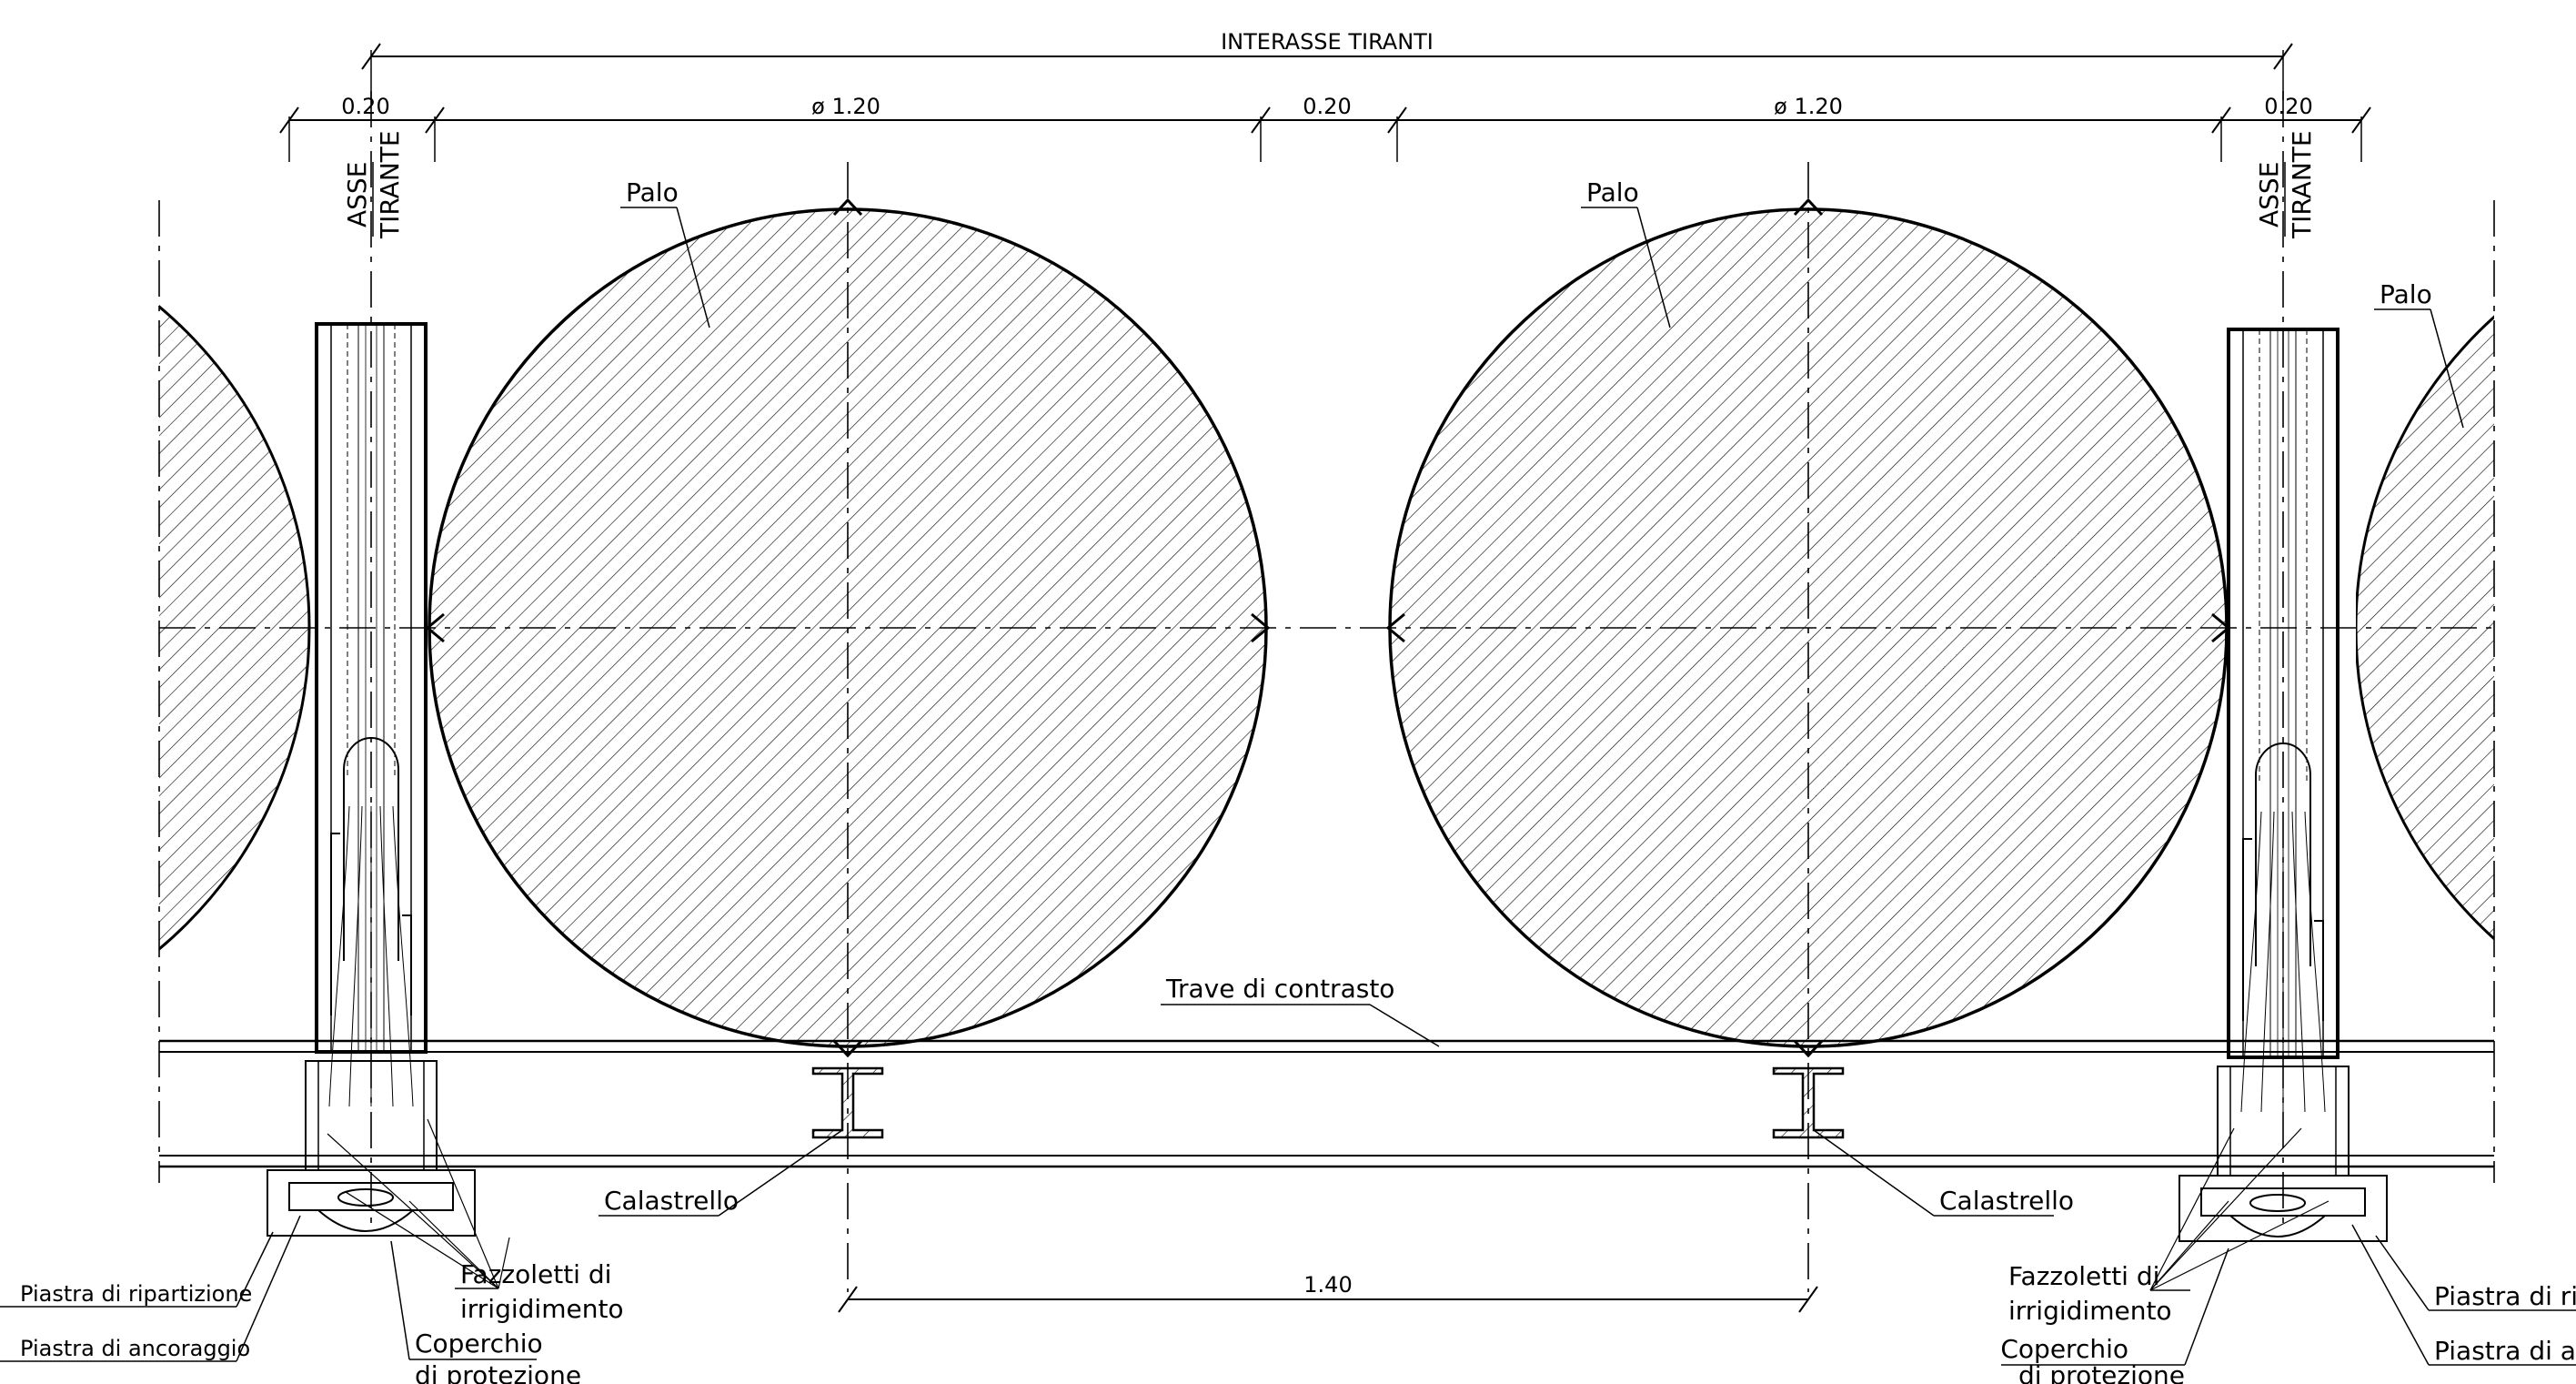 The image size is (2576, 1384). Describe the element at coordinates (1327, 1285) in the screenshot. I see `dimension-pile-spacing-label: 1.40` at that location.